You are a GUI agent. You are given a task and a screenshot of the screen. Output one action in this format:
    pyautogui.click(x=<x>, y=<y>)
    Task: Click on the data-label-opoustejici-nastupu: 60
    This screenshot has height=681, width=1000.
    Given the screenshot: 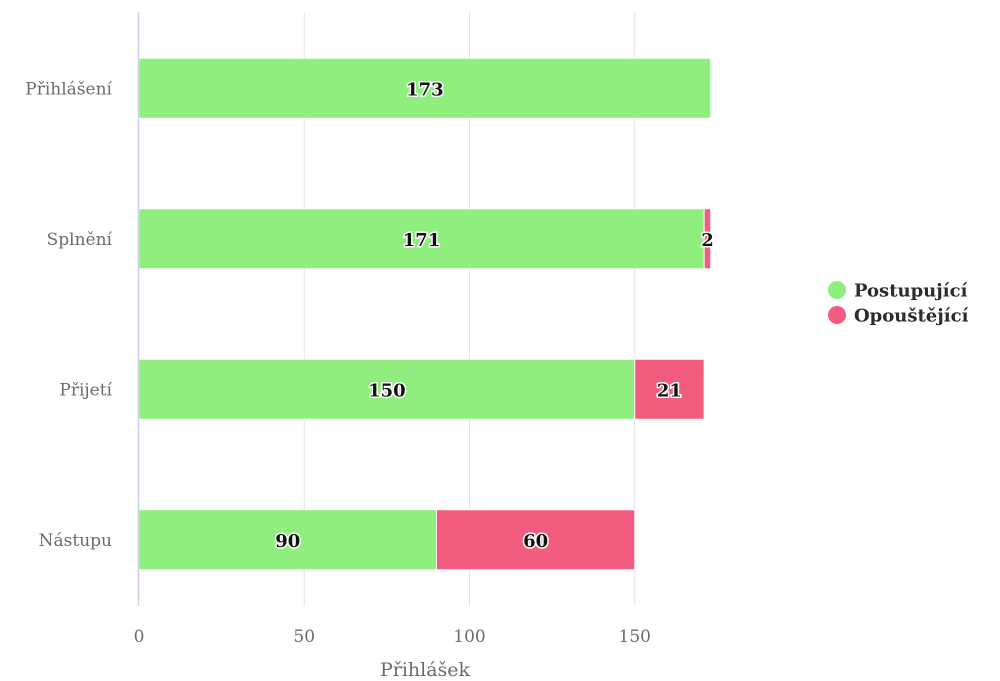 What is the action you would take?
    pyautogui.click(x=535, y=541)
    